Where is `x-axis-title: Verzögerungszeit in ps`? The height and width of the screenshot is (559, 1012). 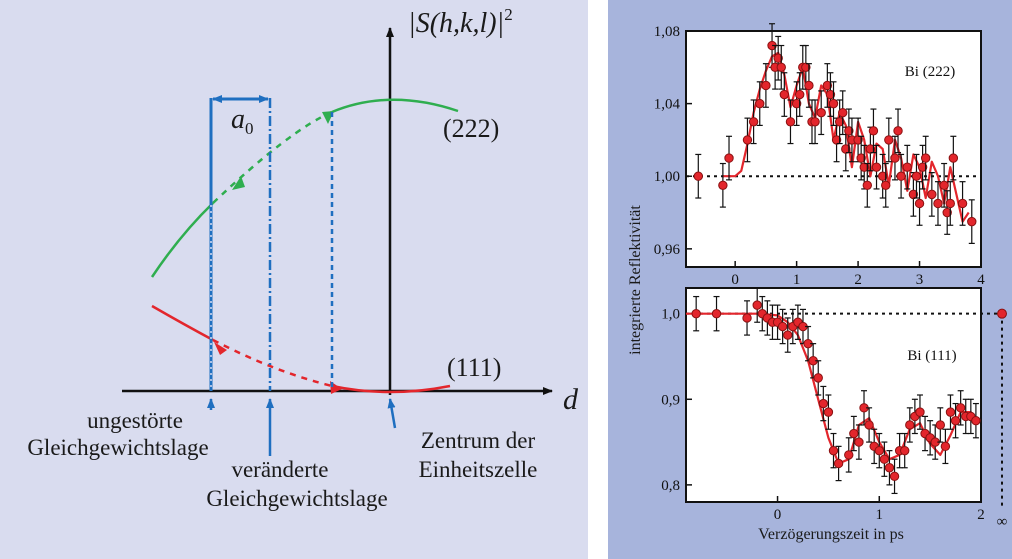
x-axis-title: Verzögerungszeit in ps is located at coordinates (831, 534).